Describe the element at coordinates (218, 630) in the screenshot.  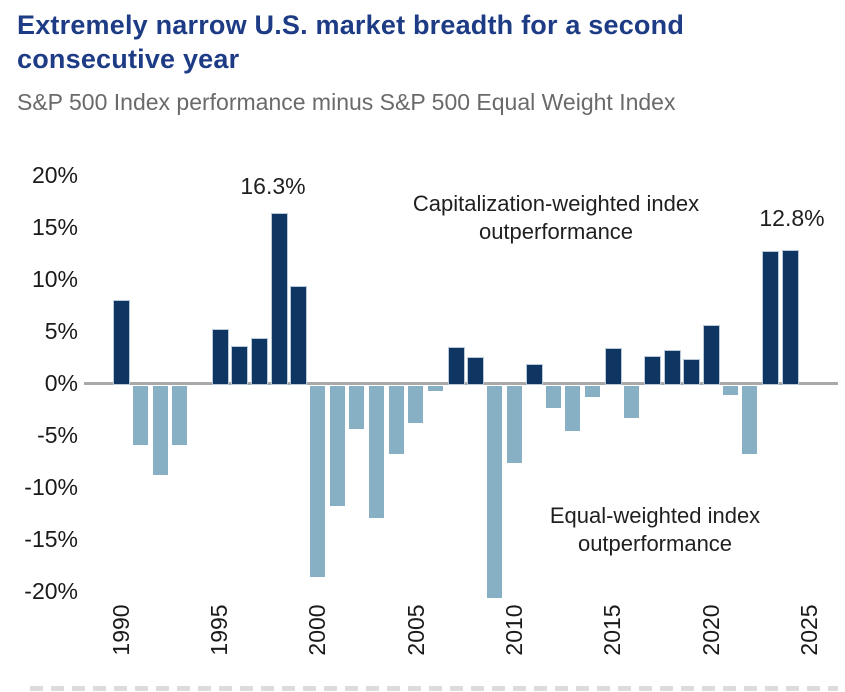
I see `x-tick-1995: 1995` at that location.